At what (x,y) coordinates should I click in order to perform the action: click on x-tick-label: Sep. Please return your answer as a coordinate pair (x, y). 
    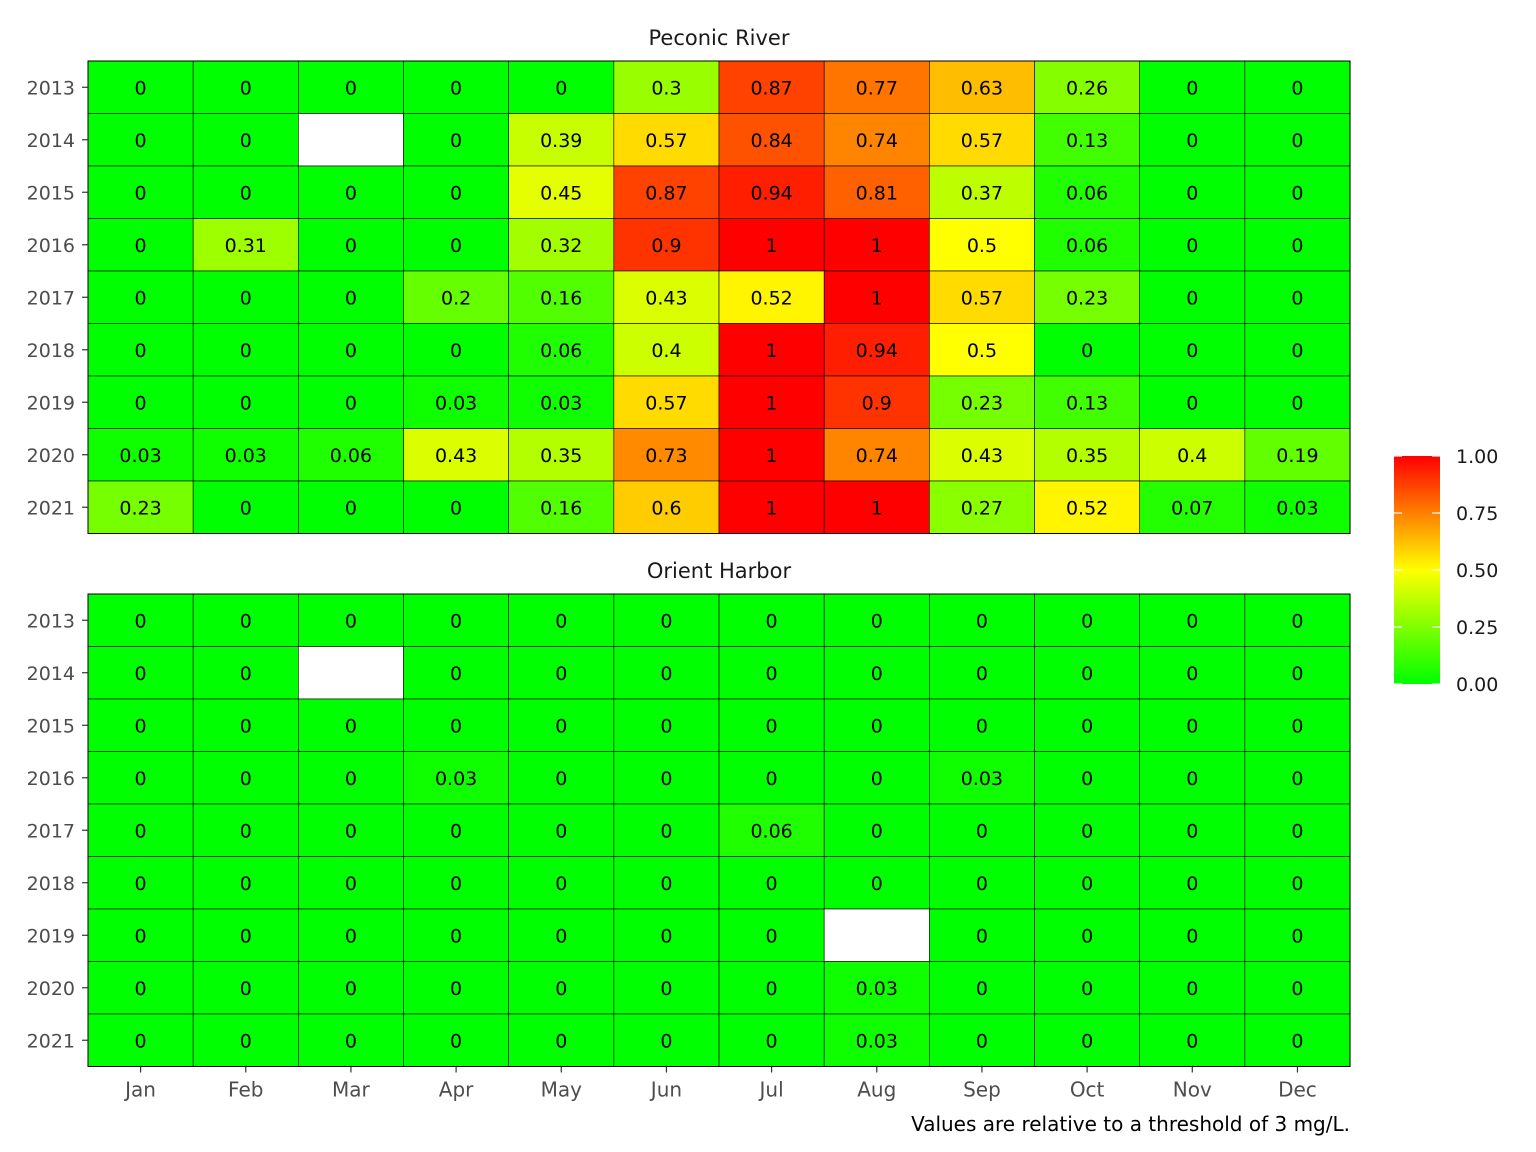
    Looking at the image, I should click on (982, 1090).